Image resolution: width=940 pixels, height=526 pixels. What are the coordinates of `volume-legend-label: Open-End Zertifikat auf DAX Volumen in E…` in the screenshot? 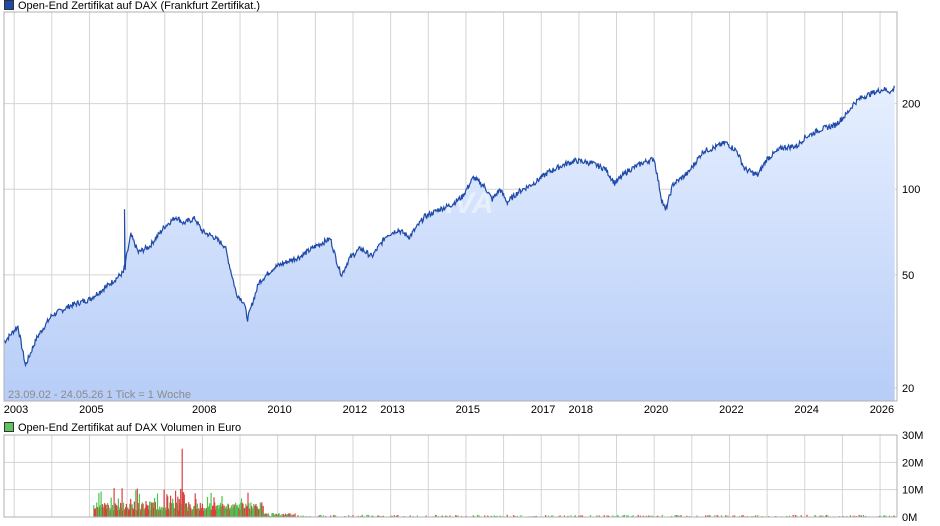 It's located at (130, 428).